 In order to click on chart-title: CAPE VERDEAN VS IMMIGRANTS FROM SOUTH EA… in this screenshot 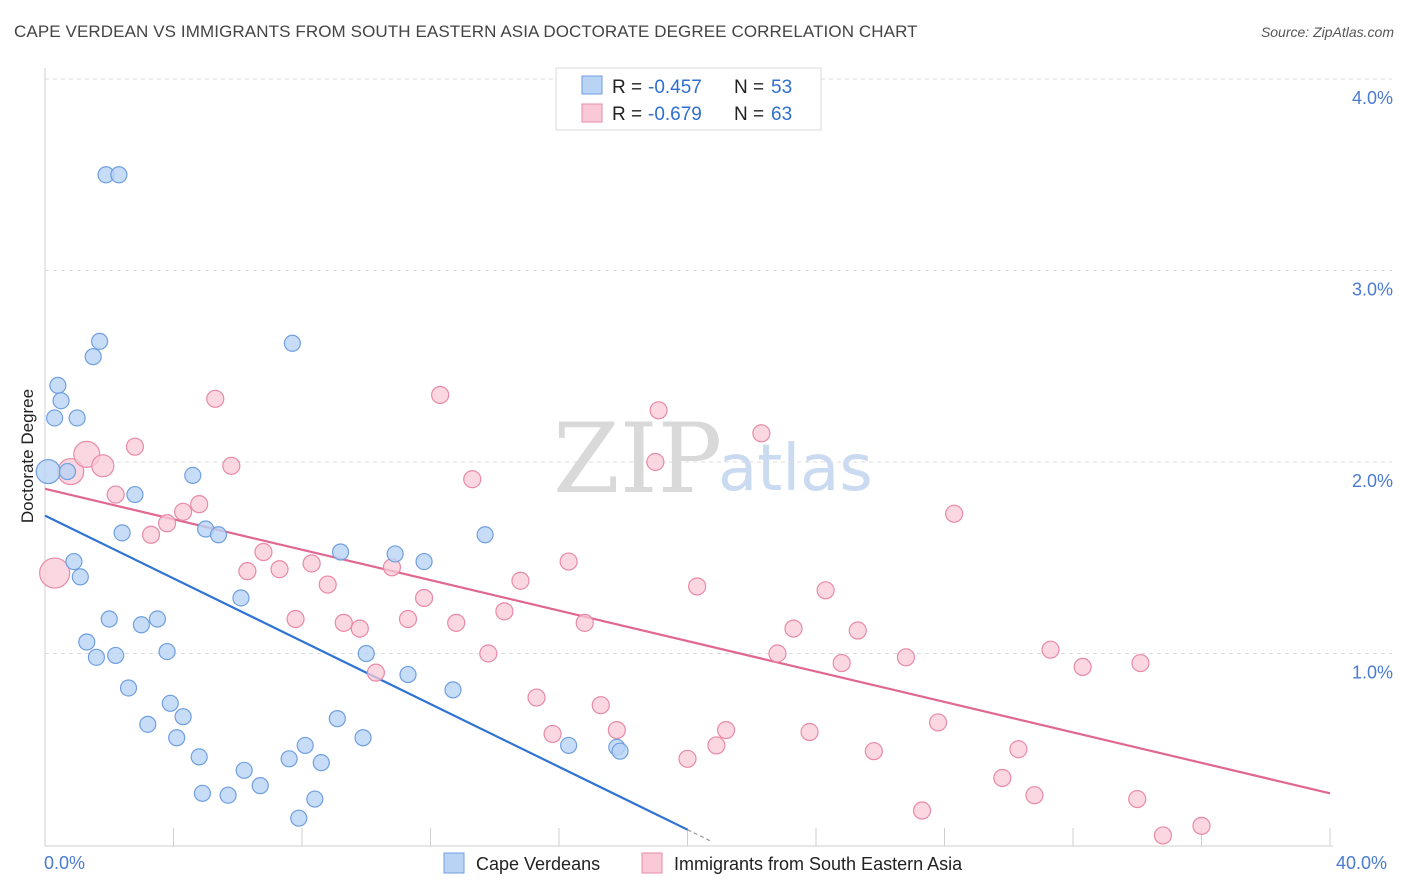, I will do `click(466, 31)`.